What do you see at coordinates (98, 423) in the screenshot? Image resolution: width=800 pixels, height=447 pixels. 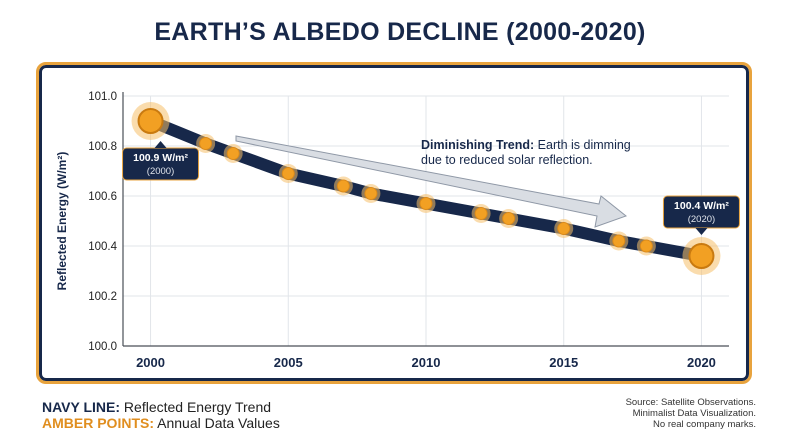 I see `legend-points-key: AMBER POINTS:` at bounding box center [98, 423].